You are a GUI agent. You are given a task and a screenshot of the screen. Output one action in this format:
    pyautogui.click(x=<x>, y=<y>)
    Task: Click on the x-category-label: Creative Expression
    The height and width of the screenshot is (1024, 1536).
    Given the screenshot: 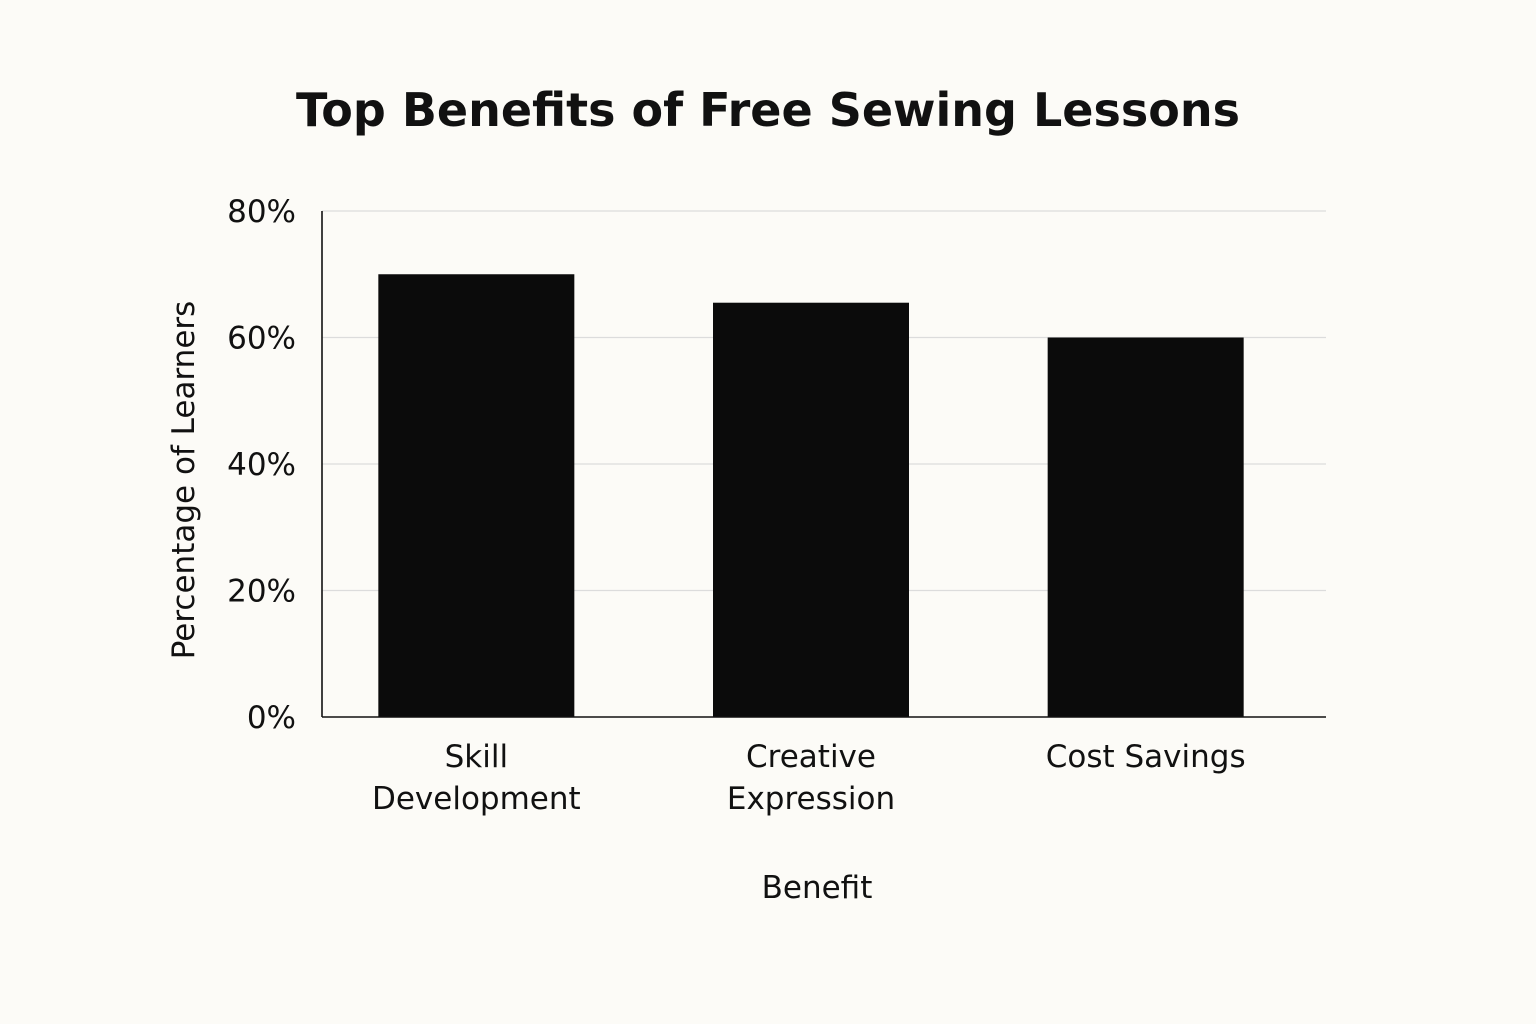 What is the action you would take?
    pyautogui.click(x=811, y=778)
    